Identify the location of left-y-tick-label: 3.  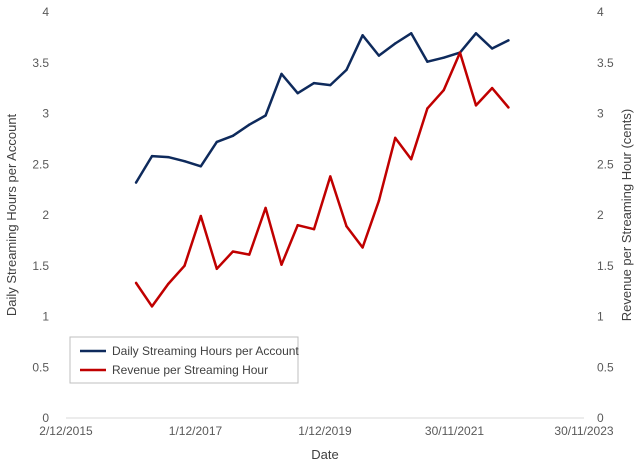
(45, 114).